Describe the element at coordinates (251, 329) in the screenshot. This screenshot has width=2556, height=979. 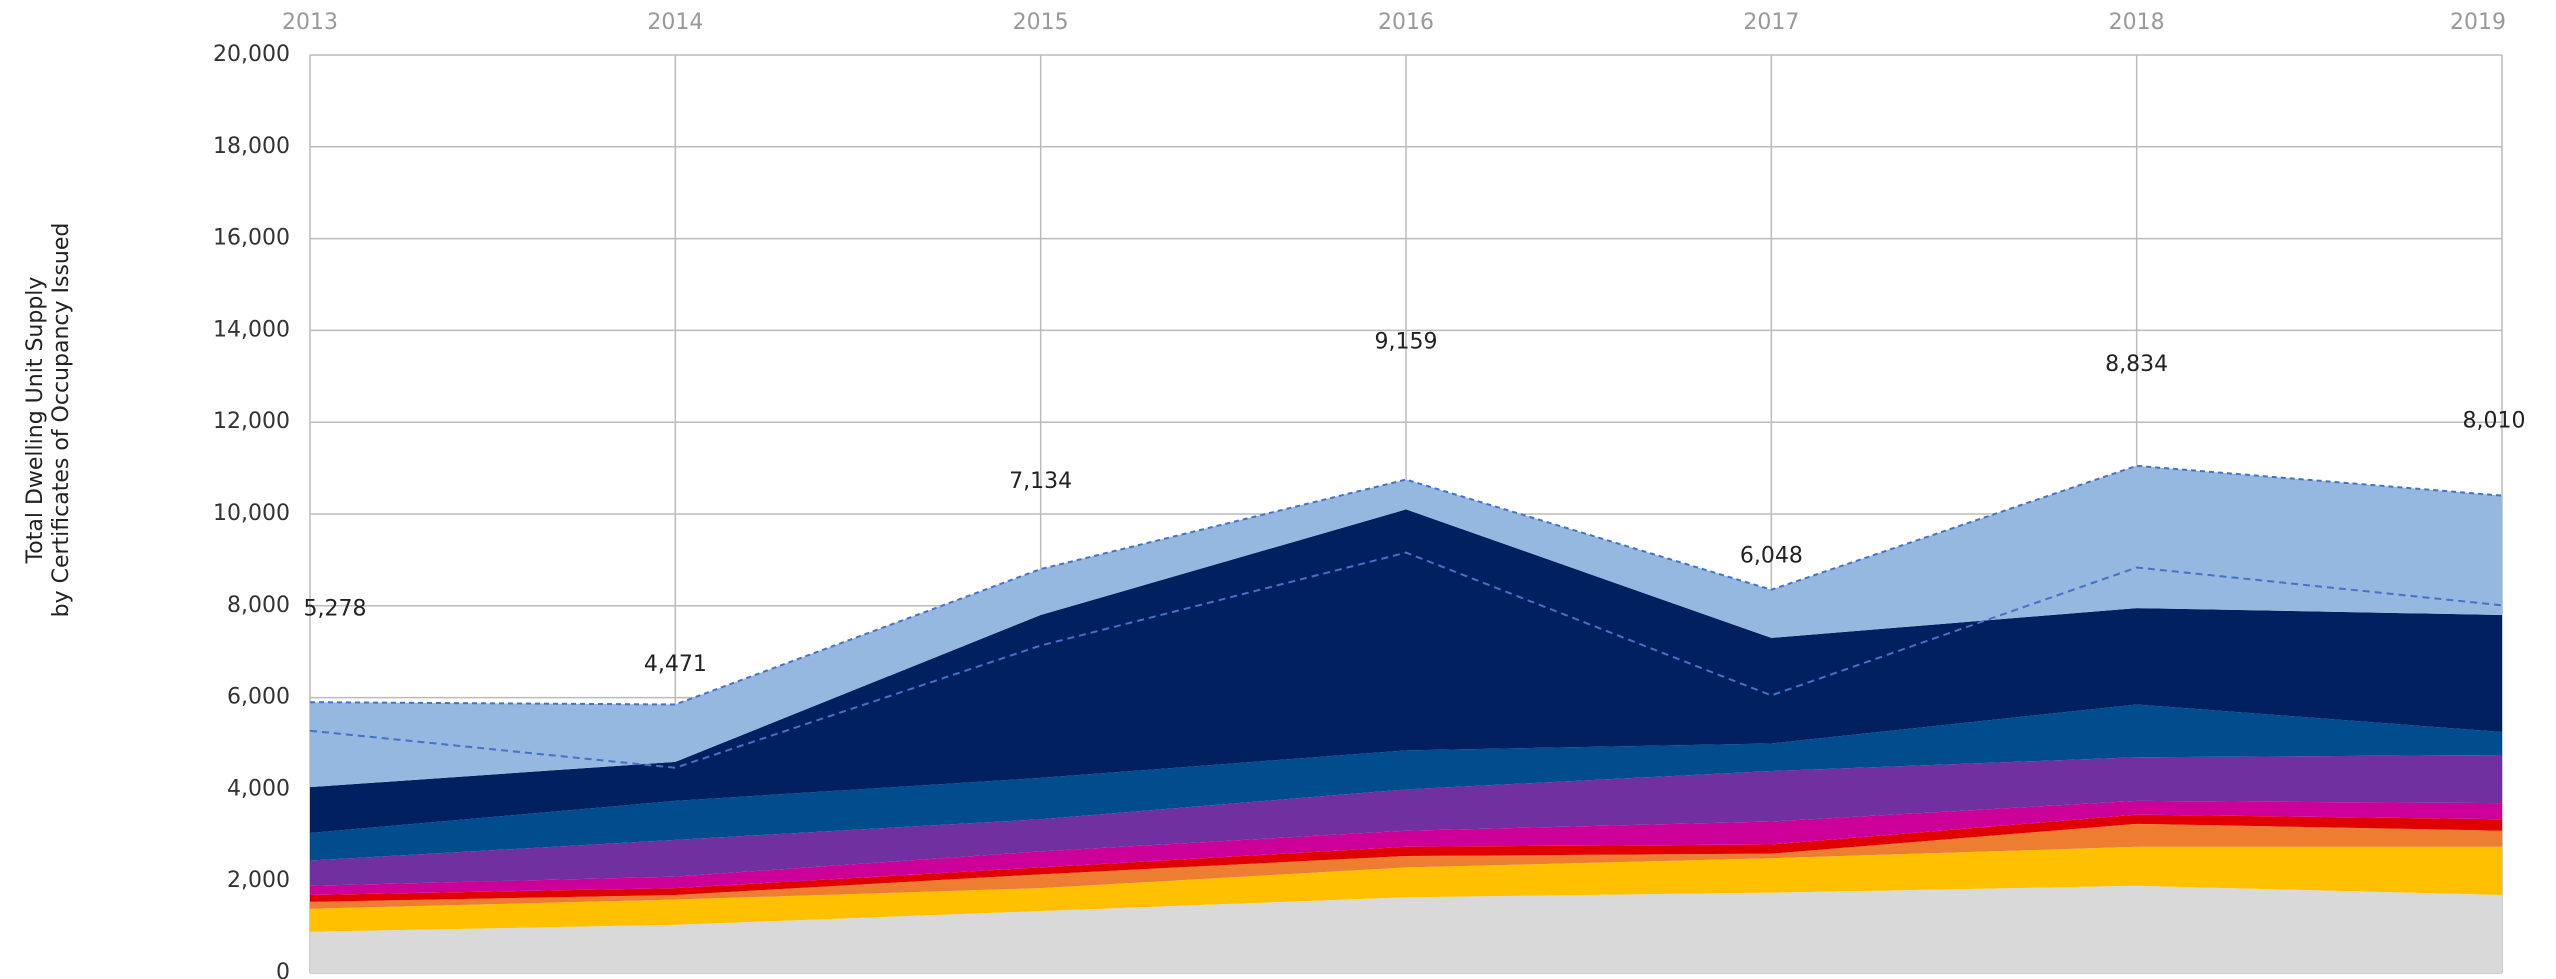
I see `y-tick-label: 14,000` at that location.